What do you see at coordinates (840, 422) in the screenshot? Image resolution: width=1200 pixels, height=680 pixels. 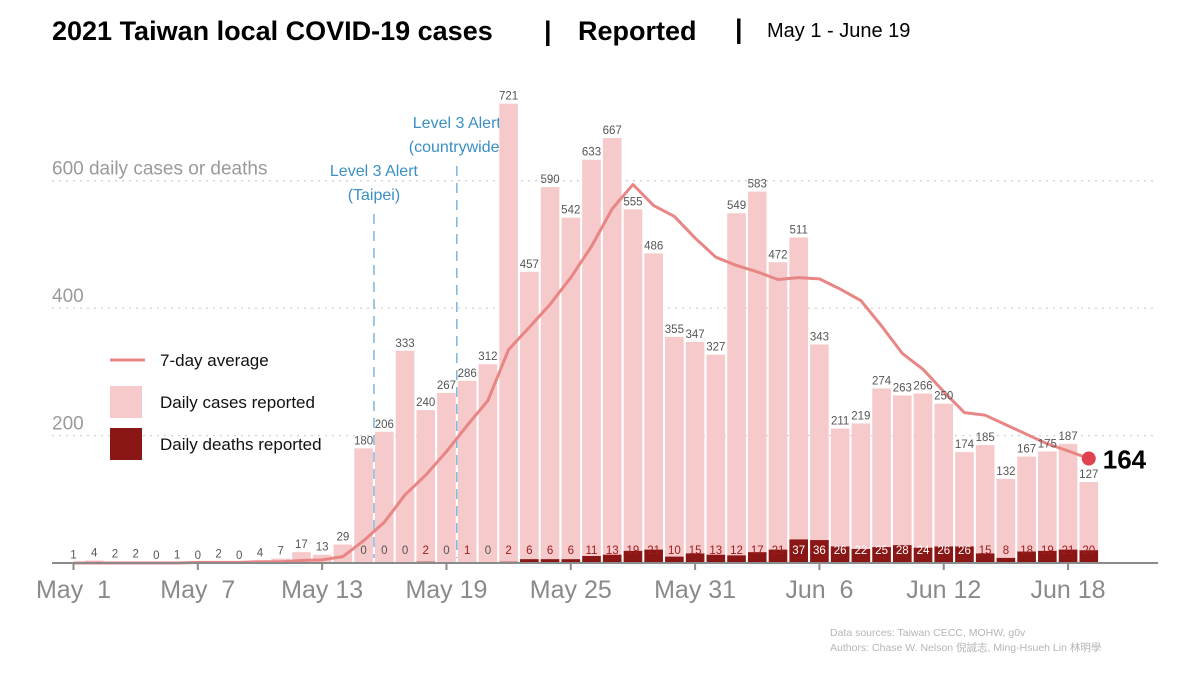 I see `case-label-37: 211` at bounding box center [840, 422].